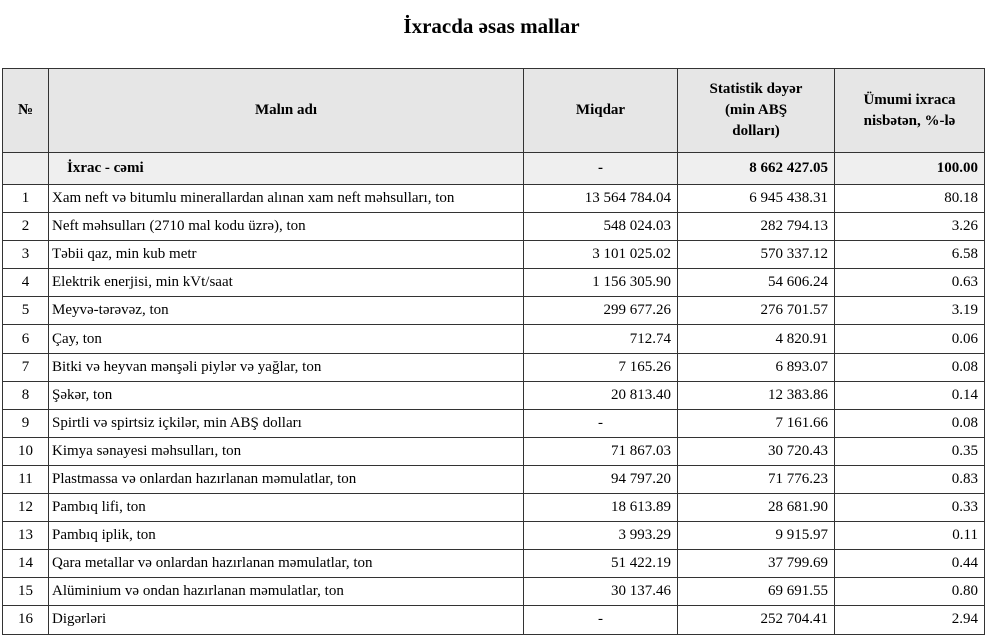 The image size is (1000, 643). I want to click on cell-value: 28 681.90, so click(756, 508).